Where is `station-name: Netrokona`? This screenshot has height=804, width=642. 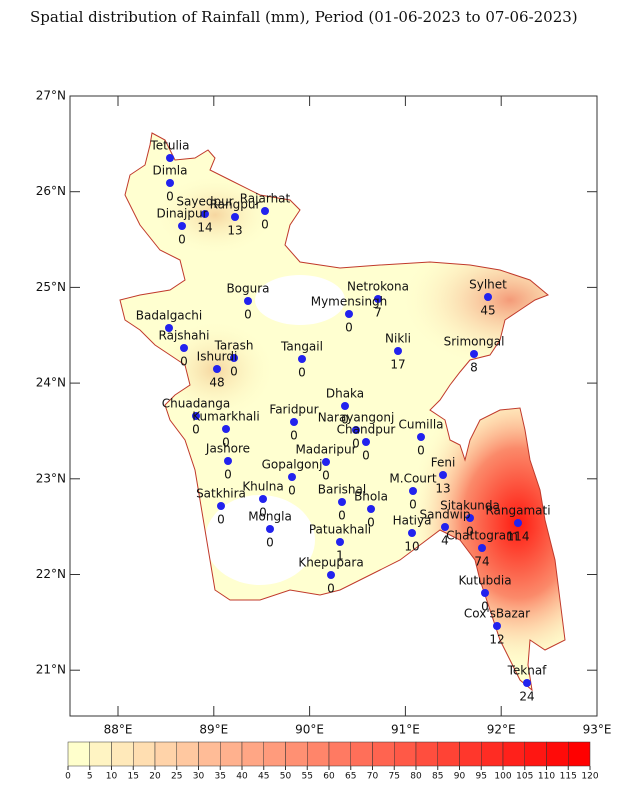 station-name: Netrokona is located at coordinates (378, 287).